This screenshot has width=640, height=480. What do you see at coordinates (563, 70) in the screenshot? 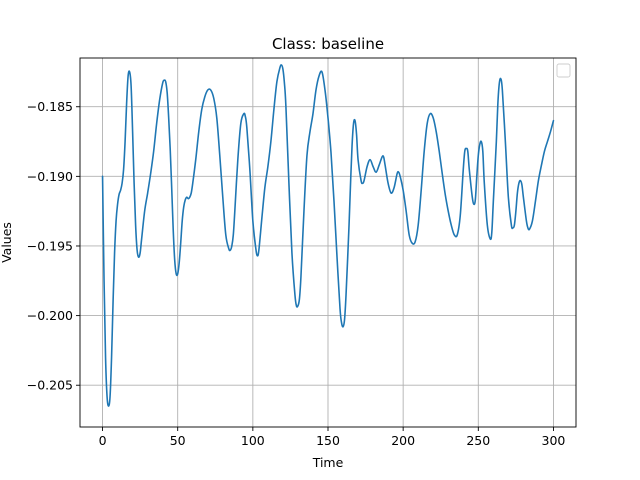
I see `legend-box` at bounding box center [563, 70].